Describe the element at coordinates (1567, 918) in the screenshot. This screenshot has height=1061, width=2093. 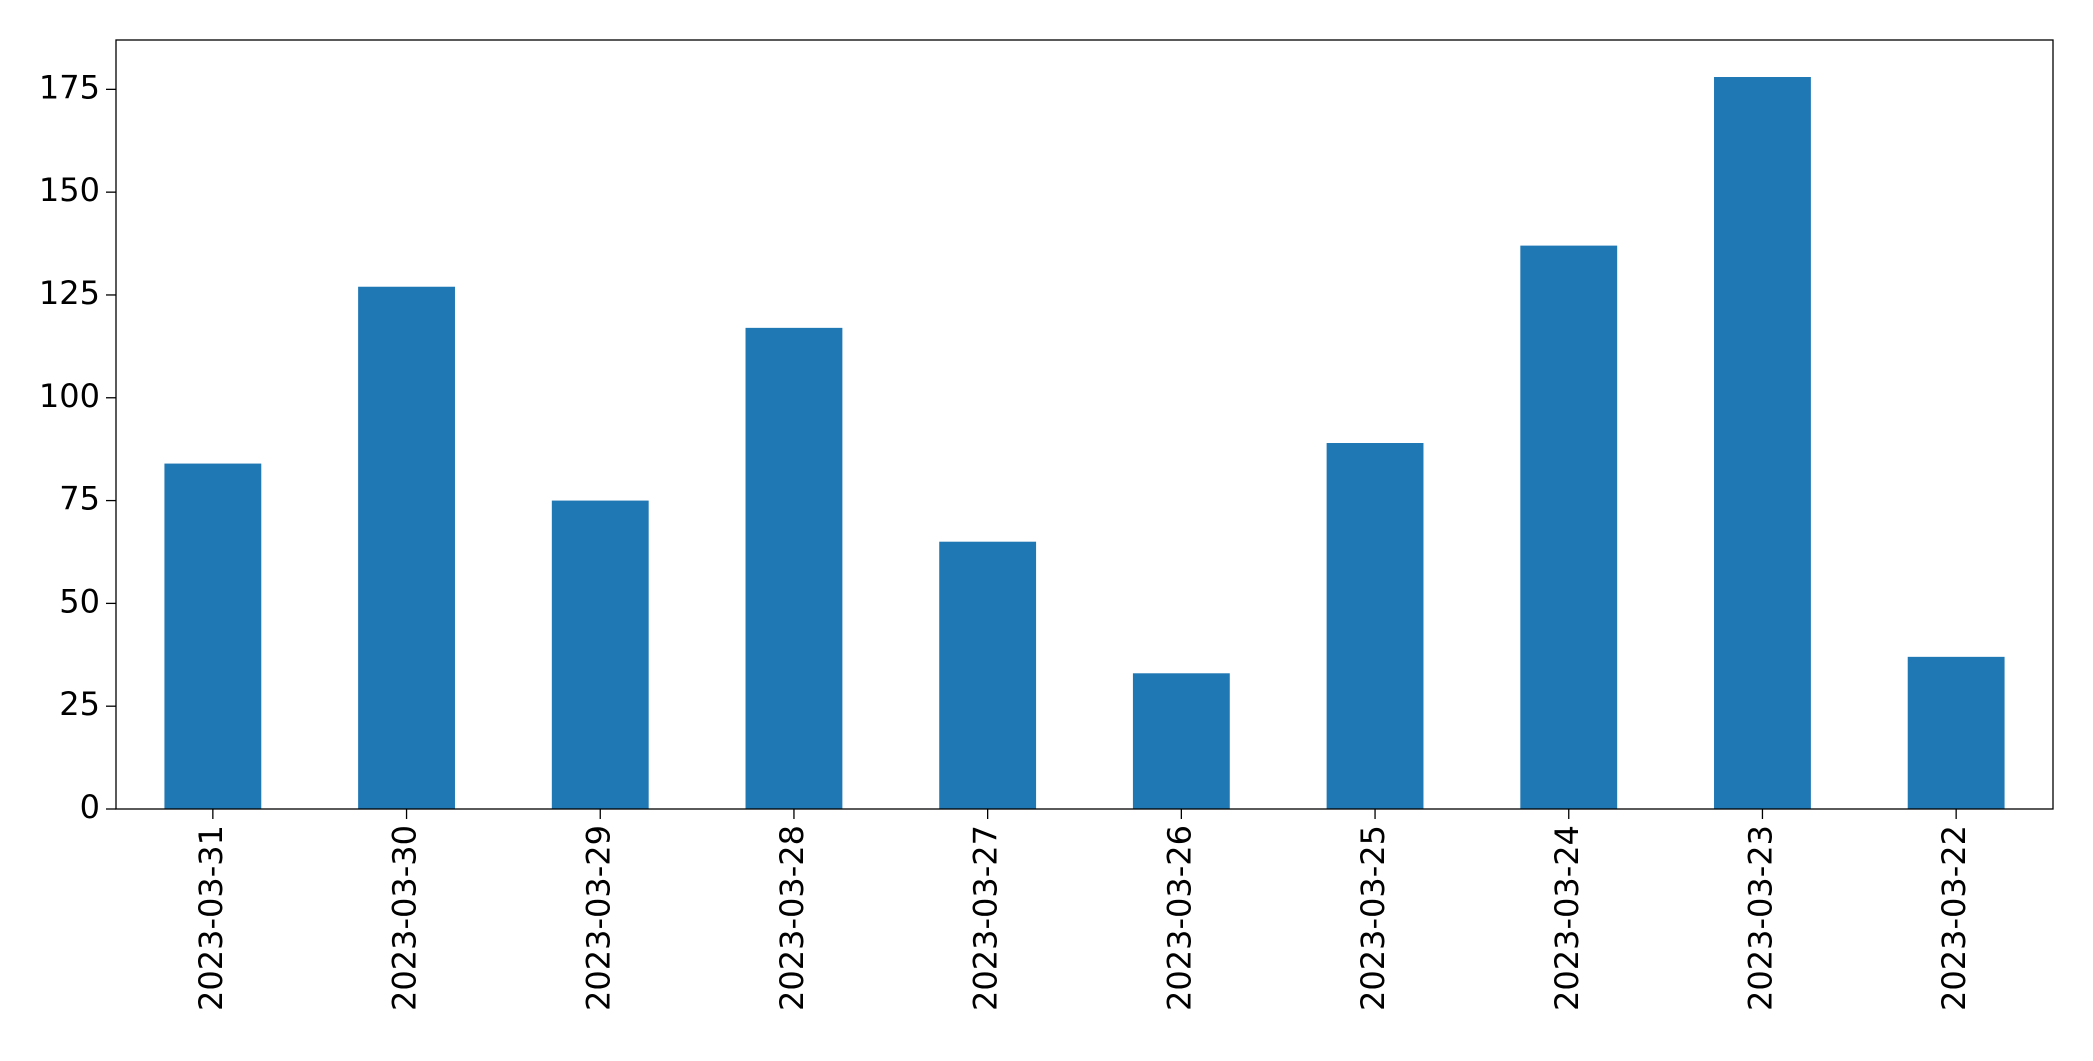
I see `x-tick-label: 2023-03-24` at that location.